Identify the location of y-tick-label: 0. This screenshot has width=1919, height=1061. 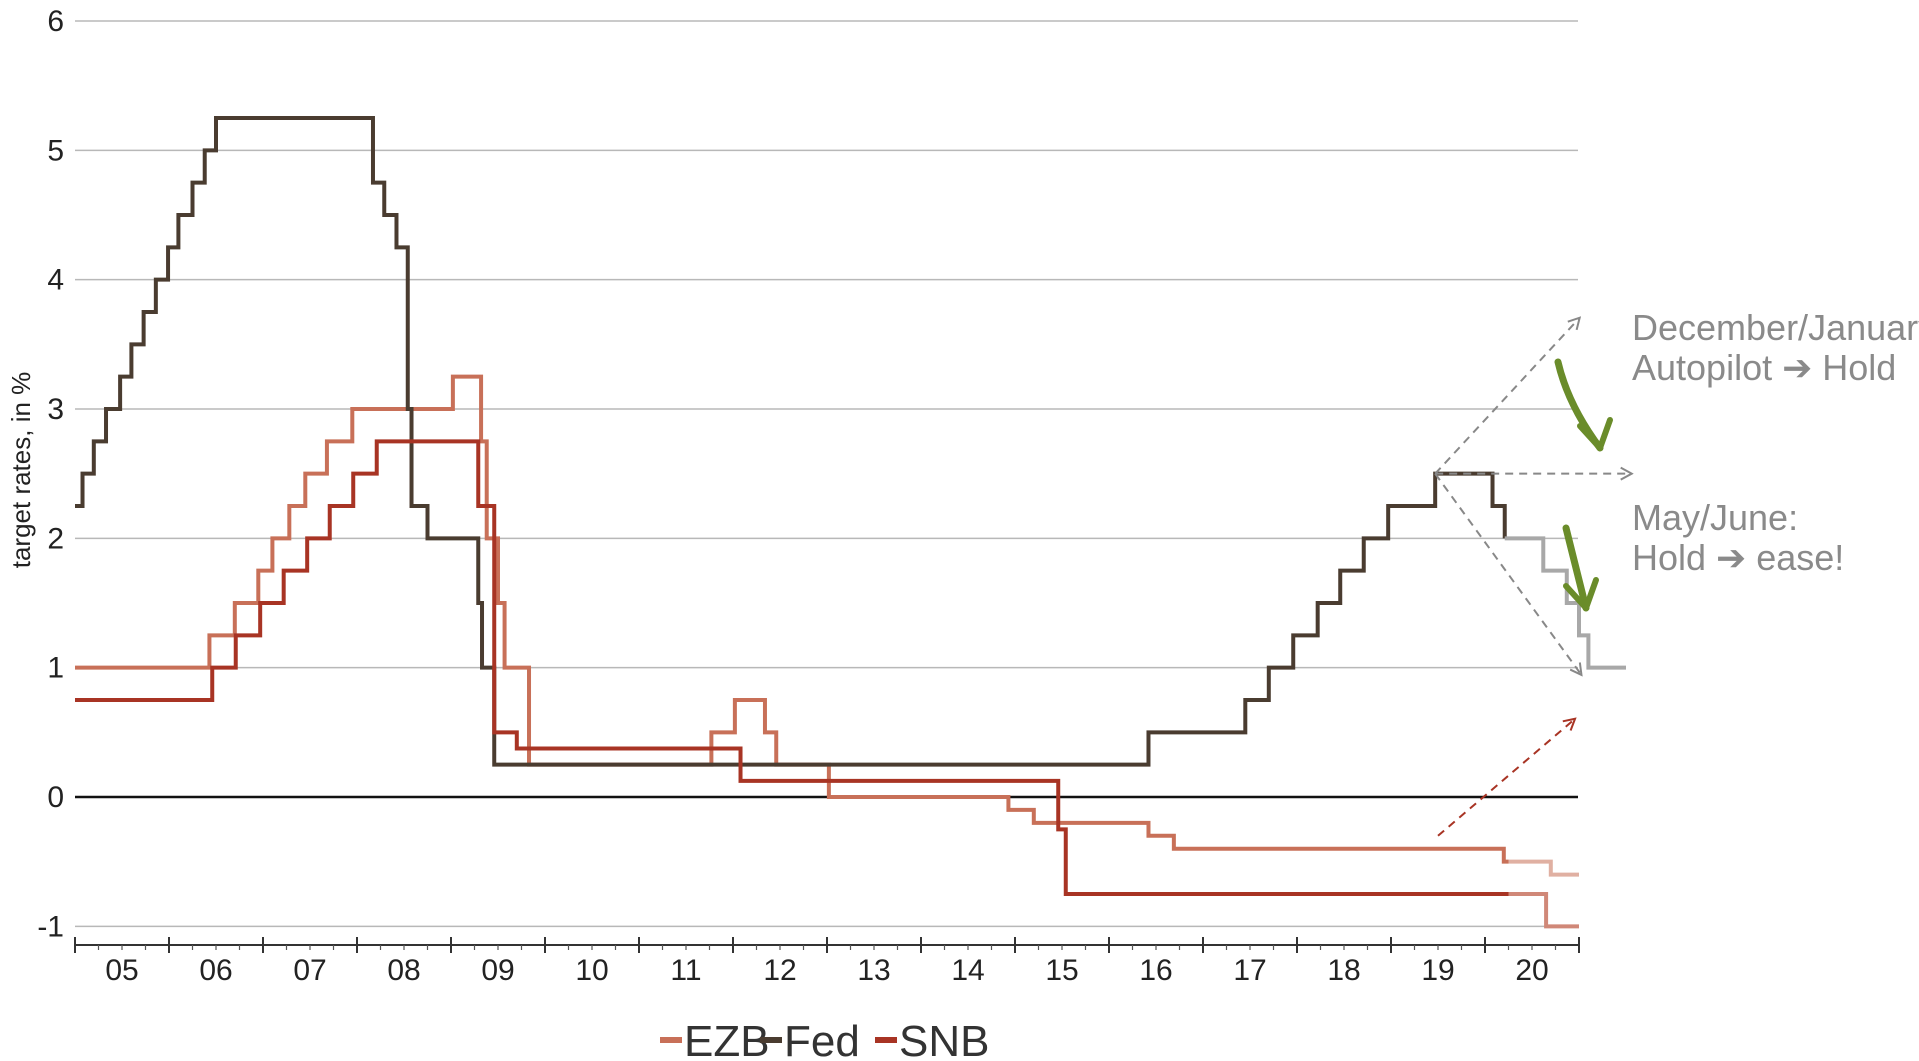
(55, 797).